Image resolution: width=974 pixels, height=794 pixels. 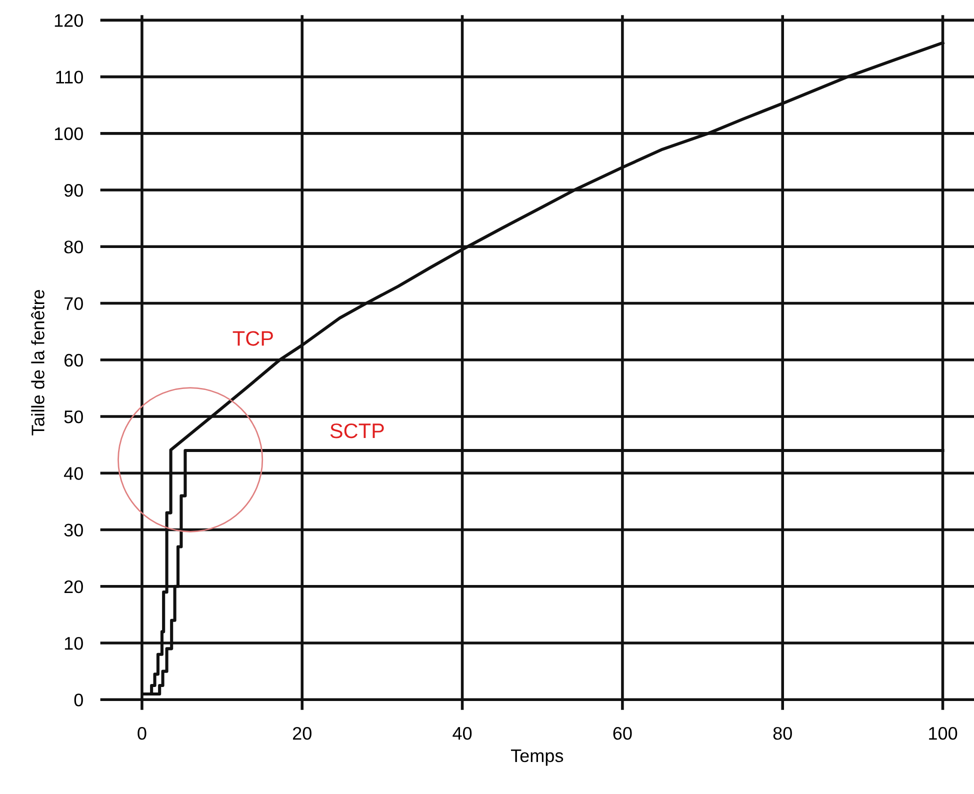 What do you see at coordinates (252, 338) in the screenshot?
I see `series-label: TCP` at bounding box center [252, 338].